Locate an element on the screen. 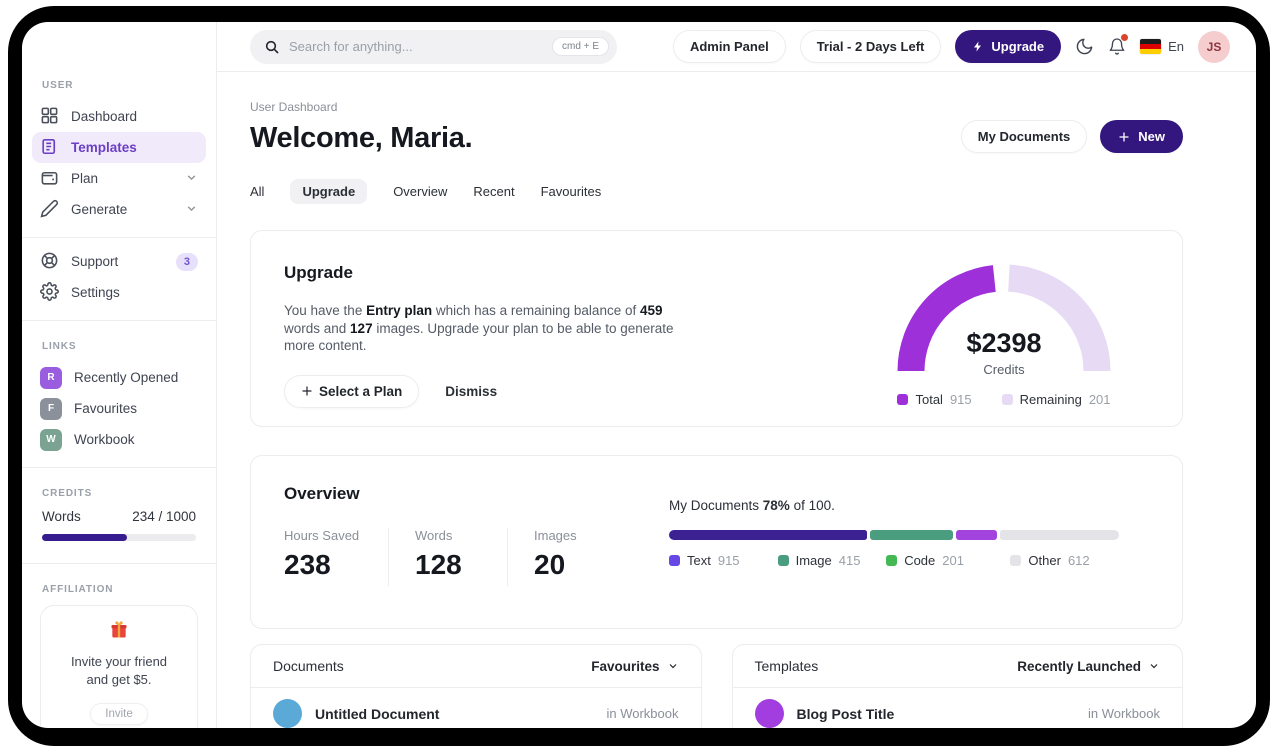 This screenshot has height=750, width=1277. documents-stacked-bar is located at coordinates (894, 535).